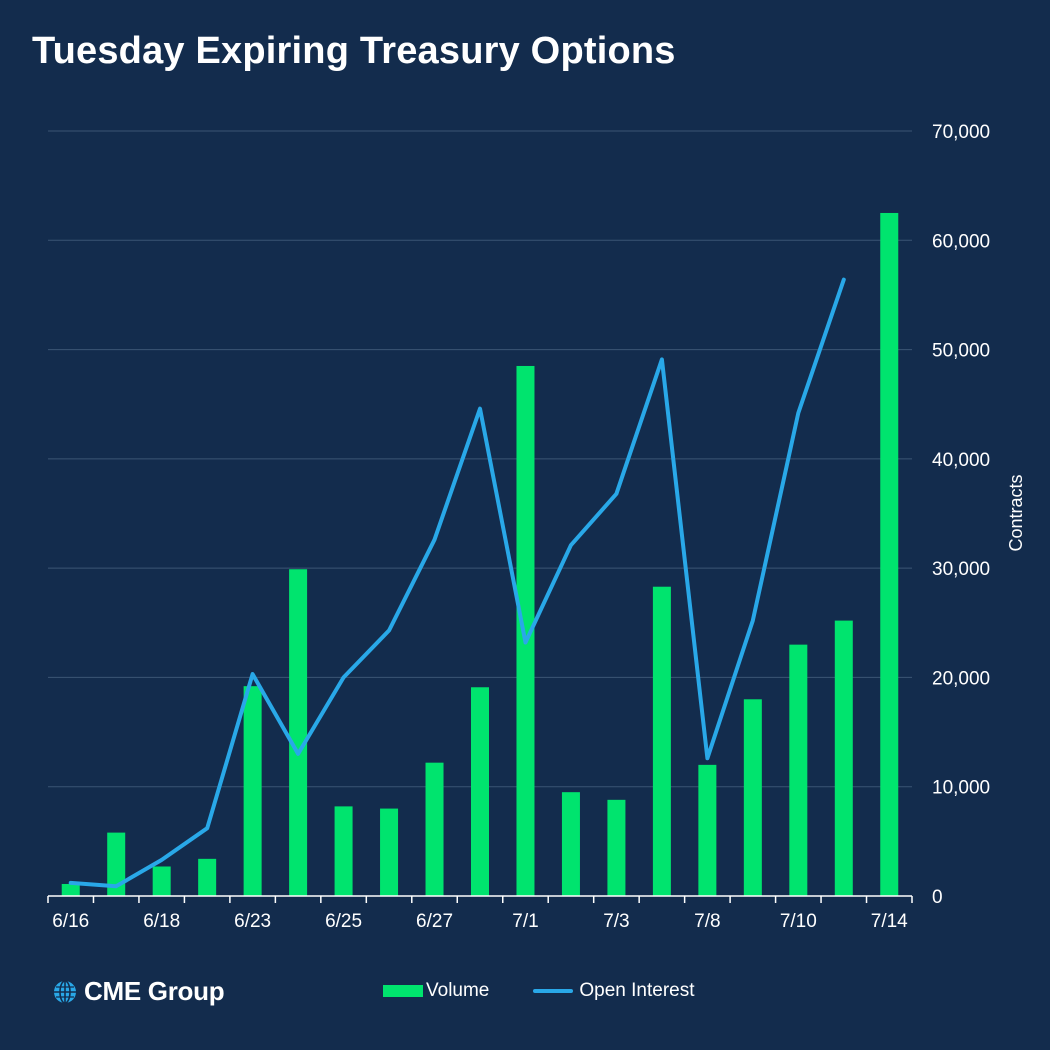 This screenshot has width=1050, height=1050. I want to click on x-tick-label: 6/27, so click(434, 921).